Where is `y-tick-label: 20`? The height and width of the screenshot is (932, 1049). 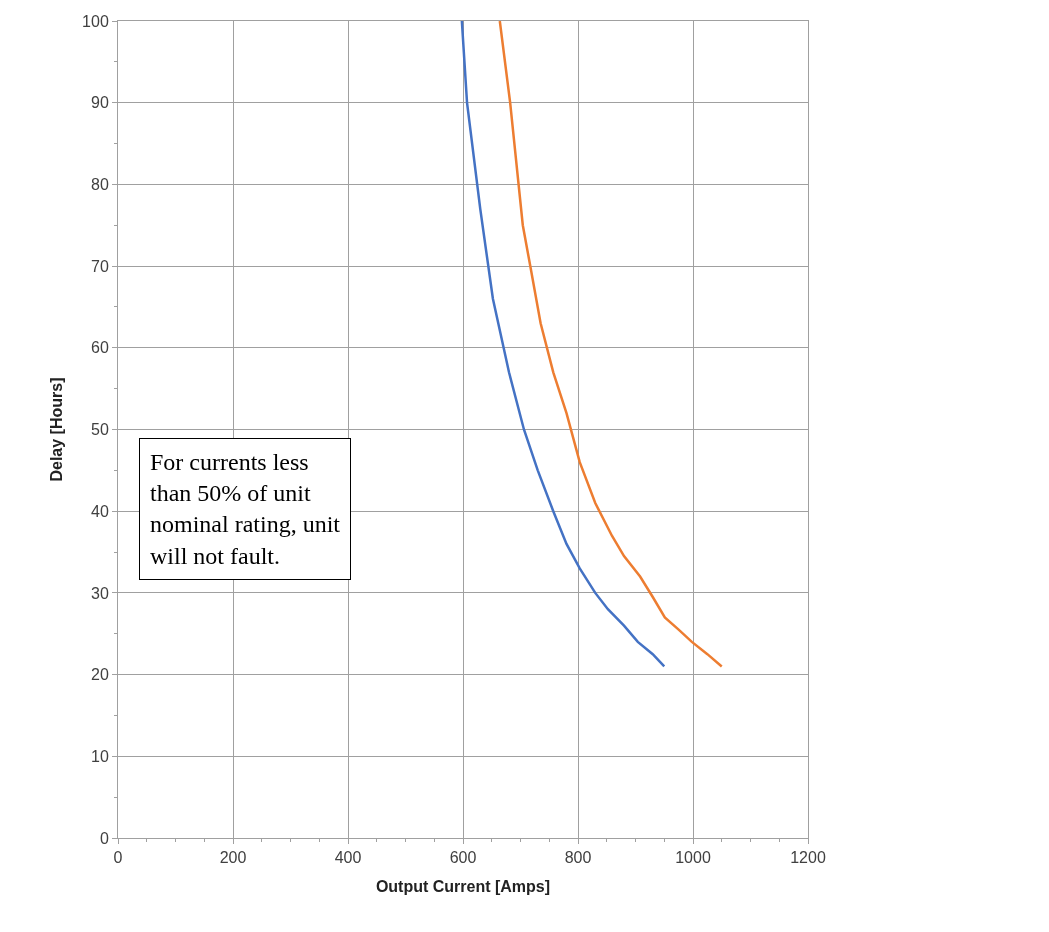 y-tick-label: 20 is located at coordinates (100, 675).